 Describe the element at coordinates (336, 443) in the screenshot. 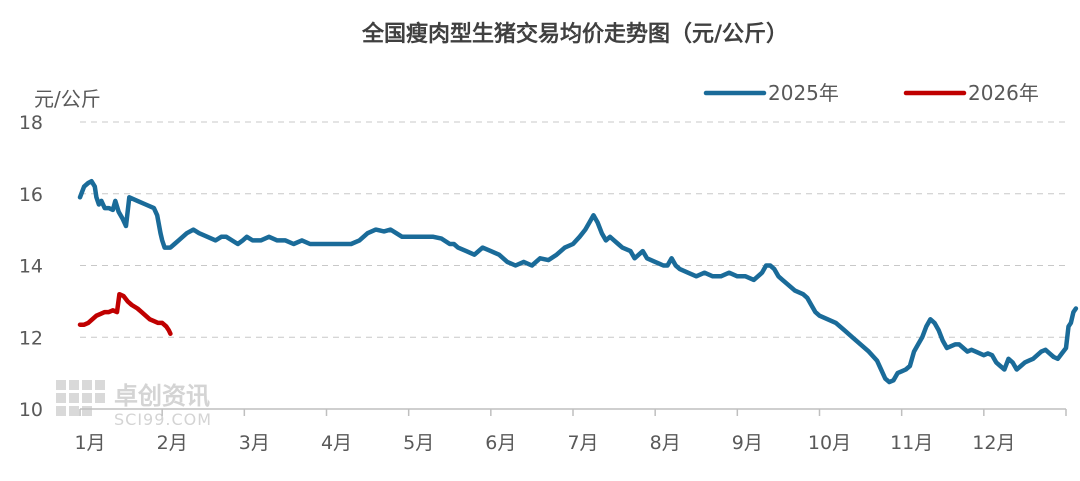

I see `x-tick-label: 4月` at that location.